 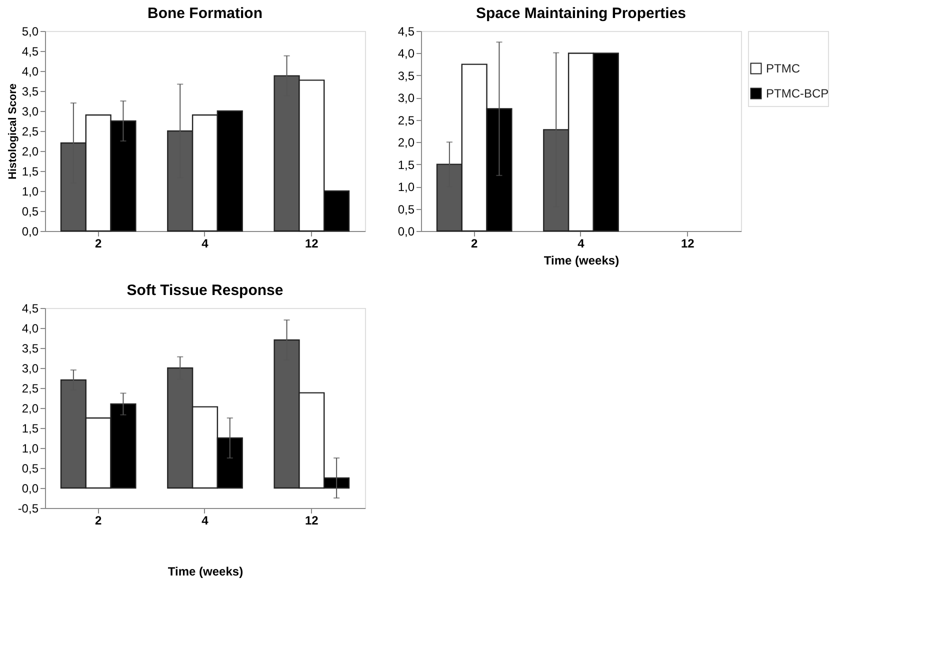 What do you see at coordinates (797, 93) in the screenshot?
I see `legend-label: PTMC-BCP` at bounding box center [797, 93].